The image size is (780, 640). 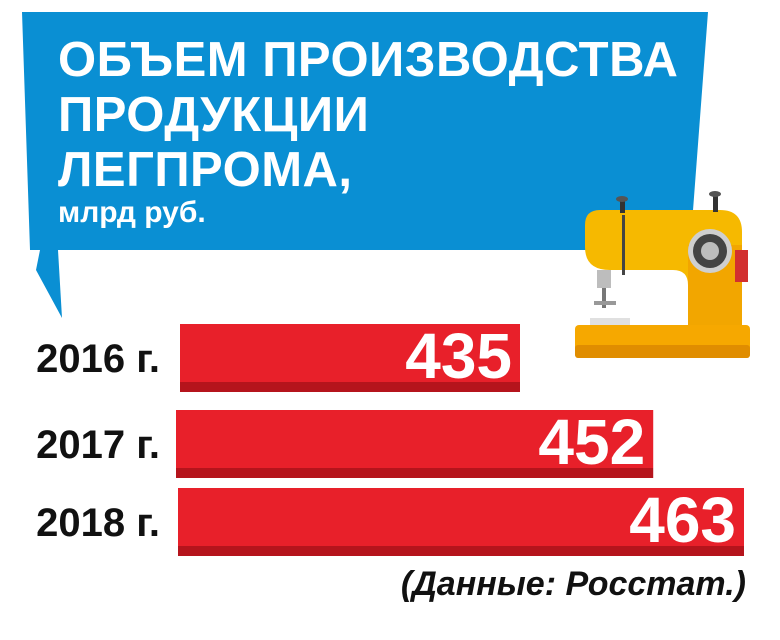 What do you see at coordinates (682, 520) in the screenshot?
I see `value-label-2: 463` at bounding box center [682, 520].